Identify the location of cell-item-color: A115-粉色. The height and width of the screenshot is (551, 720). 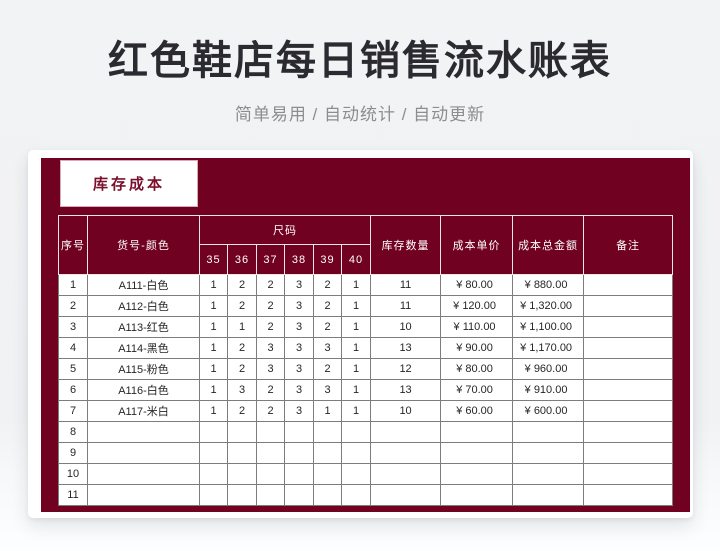
(143, 369).